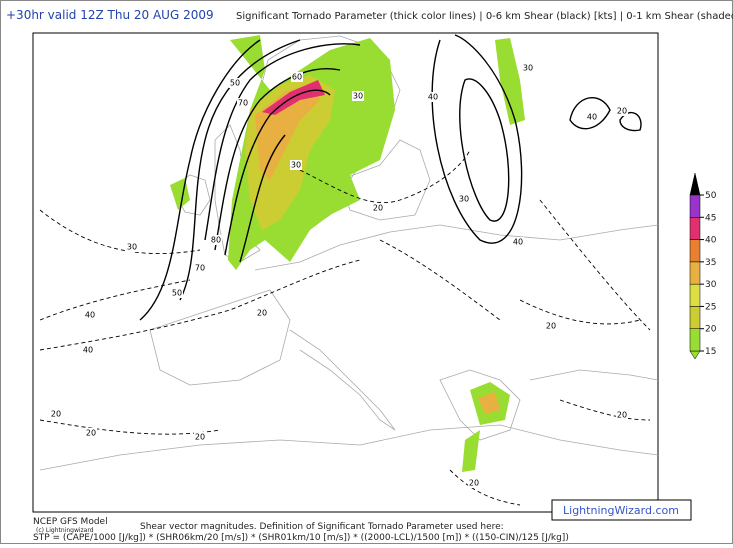 Image resolution: width=733 pixels, height=548 pixels. What do you see at coordinates (710, 263) in the screenshot?
I see `colorbar-label: 35` at bounding box center [710, 263].